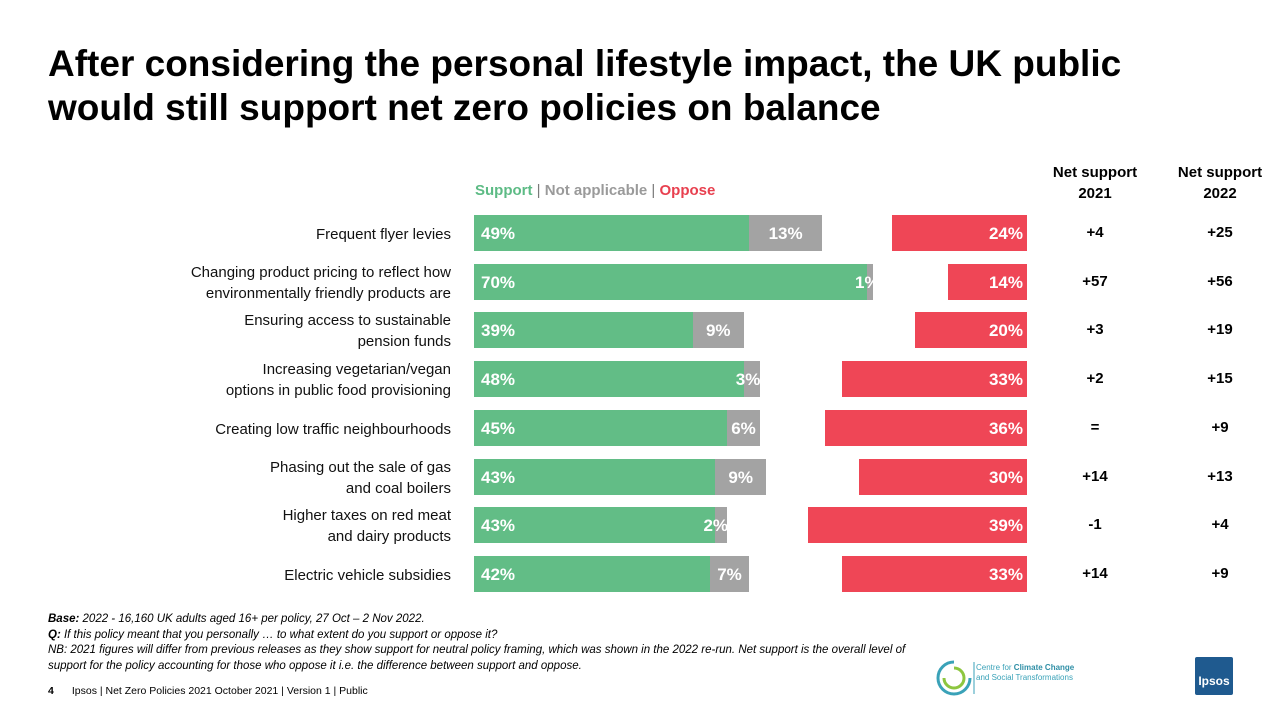 The image size is (1280, 720). Describe the element at coordinates (729, 574) in the screenshot. I see `not-applicable-bar-label: 7%` at that location.